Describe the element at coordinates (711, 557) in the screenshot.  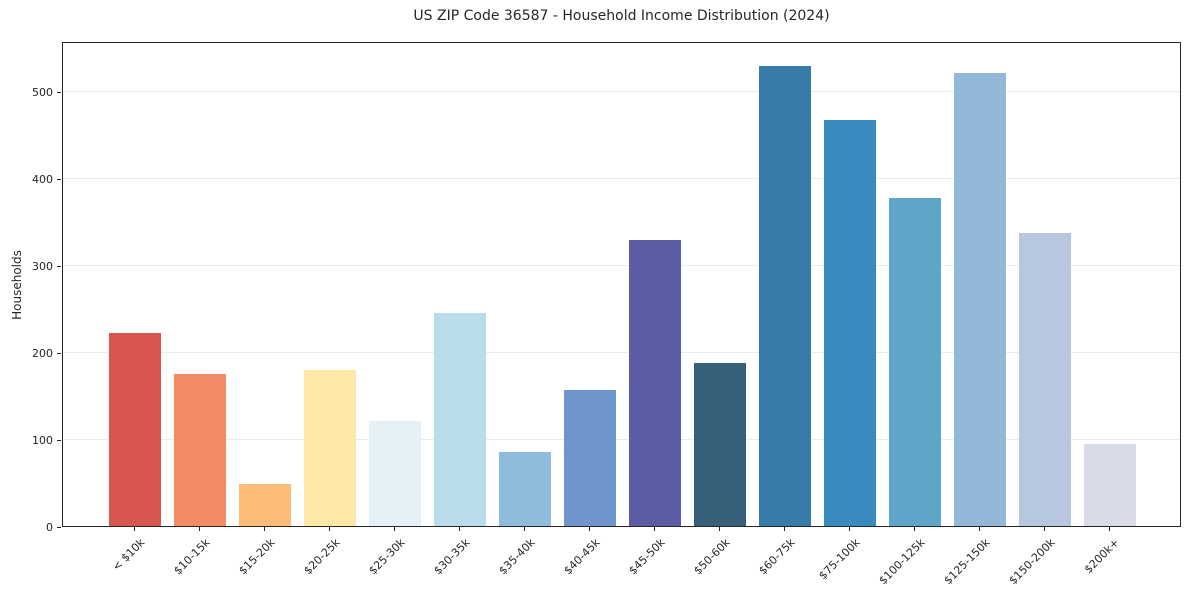
I see `x-tick-label: $50-60k` at that location.